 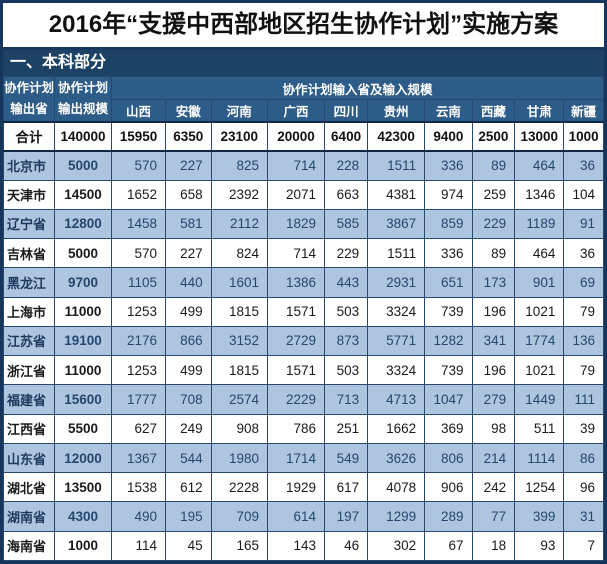 I want to click on value-cell: 228, so click(x=346, y=165).